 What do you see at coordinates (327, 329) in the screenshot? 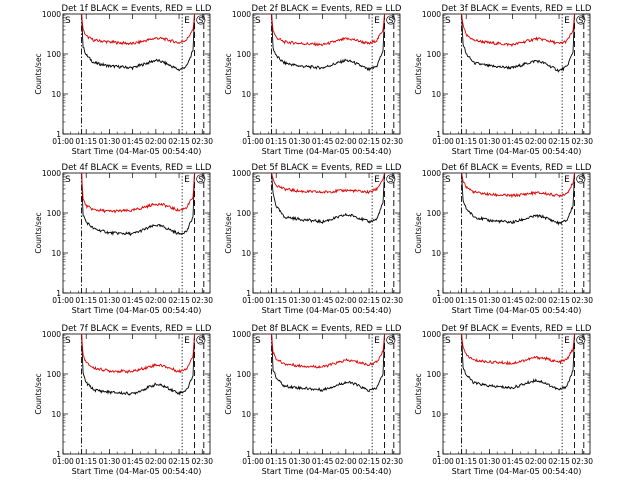
I see `plot-title: Det 8f BLACK = Events, RED = LLD` at bounding box center [327, 329].